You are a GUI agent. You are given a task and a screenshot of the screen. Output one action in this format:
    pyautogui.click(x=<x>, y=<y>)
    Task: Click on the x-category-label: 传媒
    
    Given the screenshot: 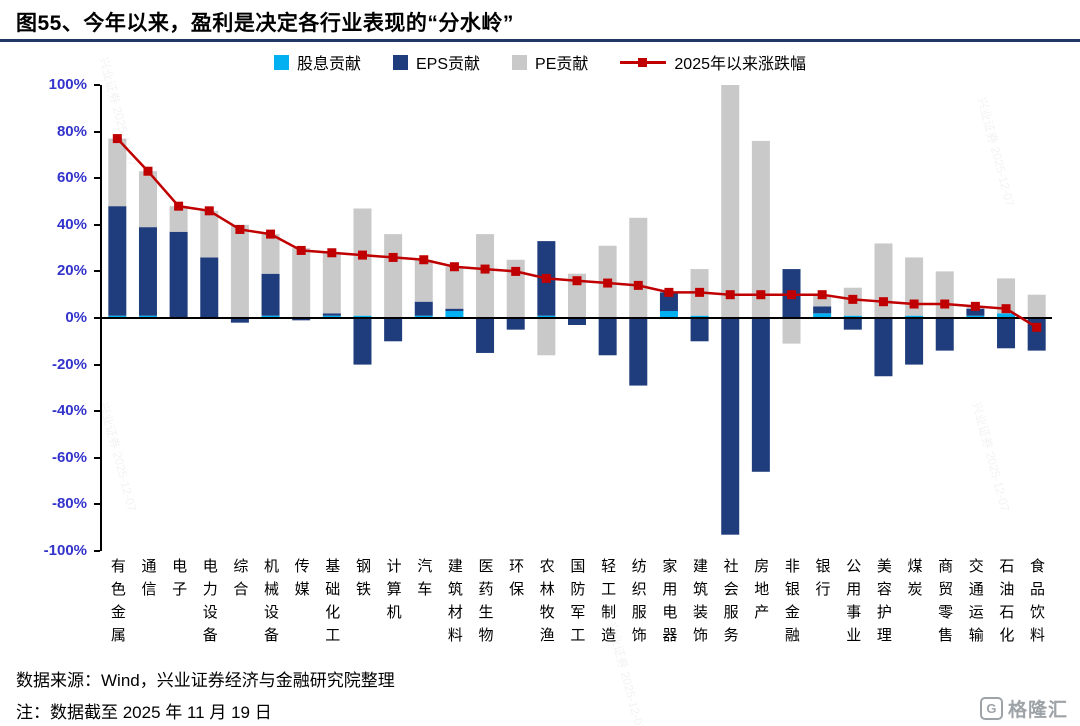 What is the action you would take?
    pyautogui.click(x=301, y=604)
    